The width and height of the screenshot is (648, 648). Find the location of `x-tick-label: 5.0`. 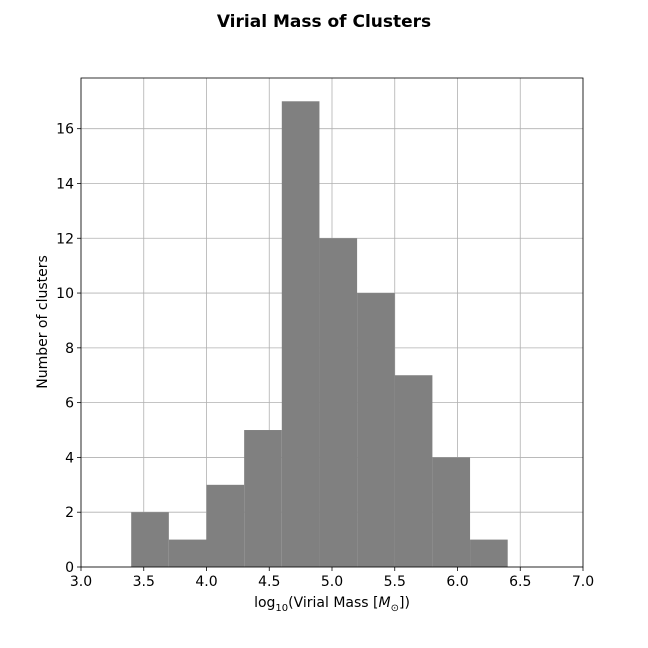

x-tick-label: 5.0 is located at coordinates (332, 582).